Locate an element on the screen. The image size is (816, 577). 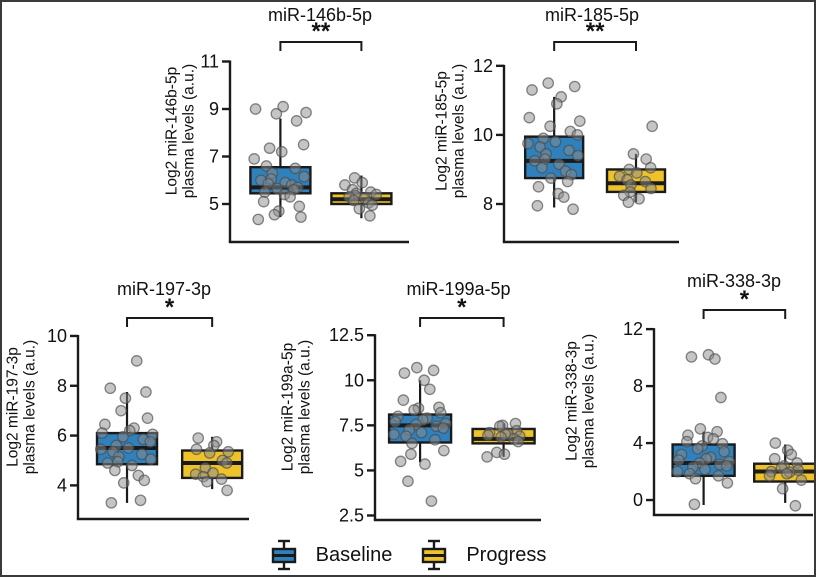
svg-text: 12.5 is located at coordinates (346, 335).